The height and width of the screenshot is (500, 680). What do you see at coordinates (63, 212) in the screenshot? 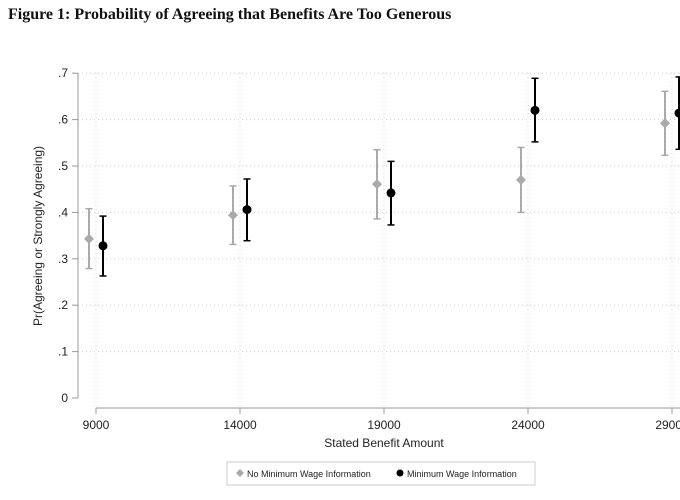
I see `y-tick-label: .4` at bounding box center [63, 212].